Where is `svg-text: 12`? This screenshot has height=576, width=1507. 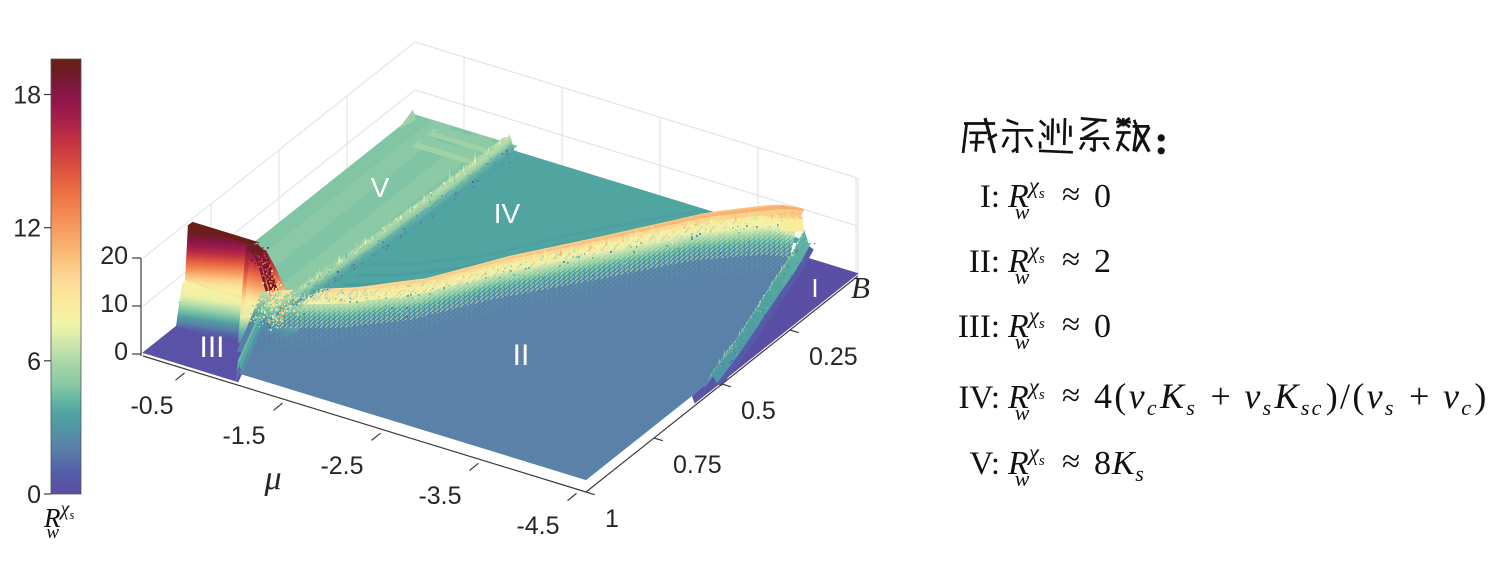 svg-text: 12 is located at coordinates (27, 229).